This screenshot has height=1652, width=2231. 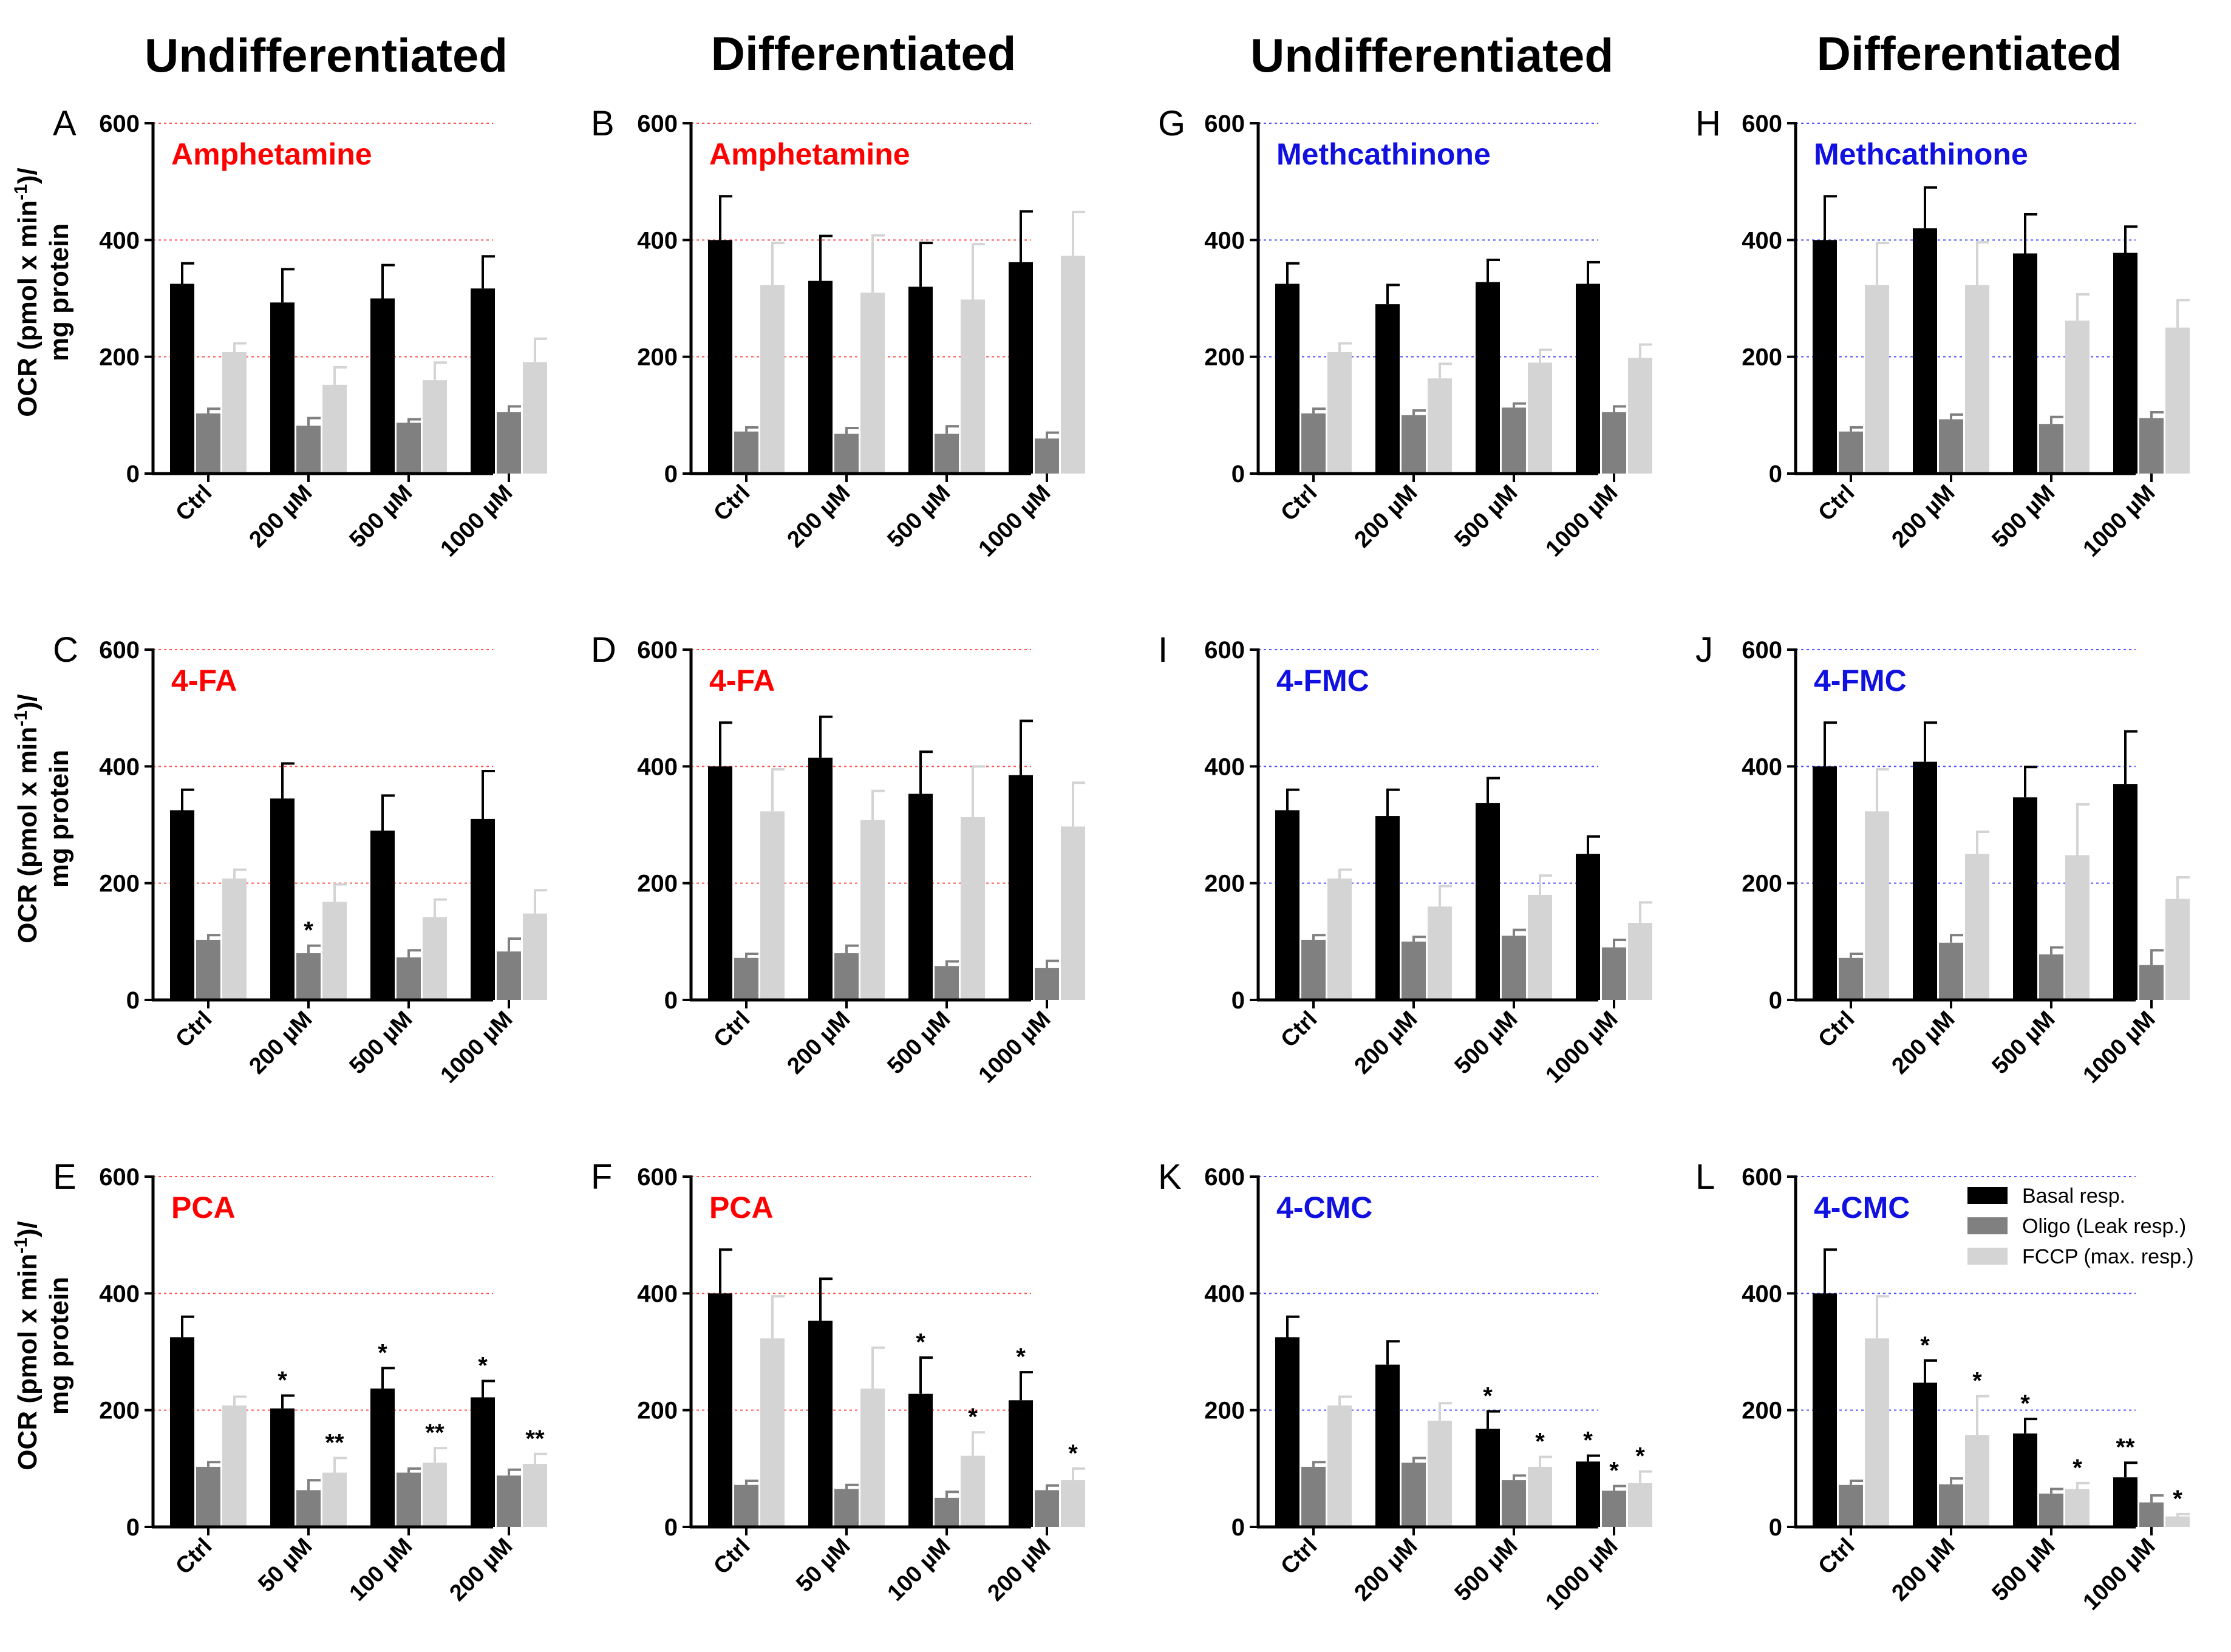 I want to click on panel-letter: D, so click(x=603, y=650).